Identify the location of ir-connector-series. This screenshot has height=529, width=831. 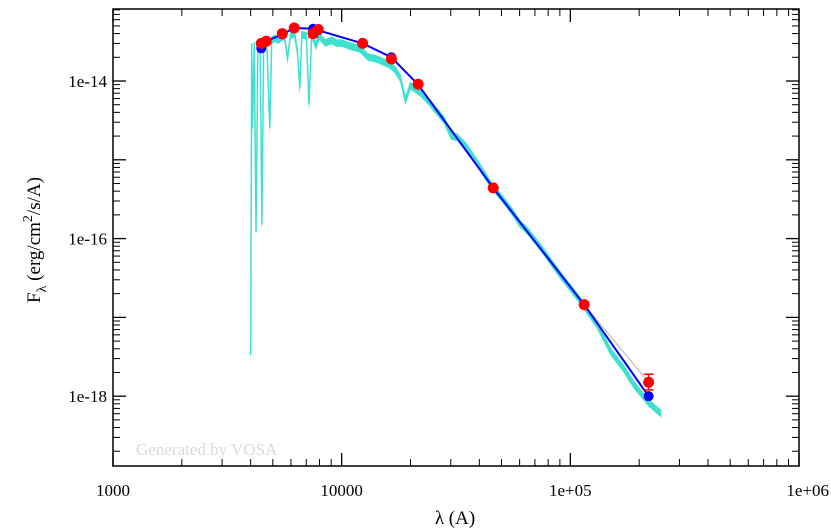
(616, 343).